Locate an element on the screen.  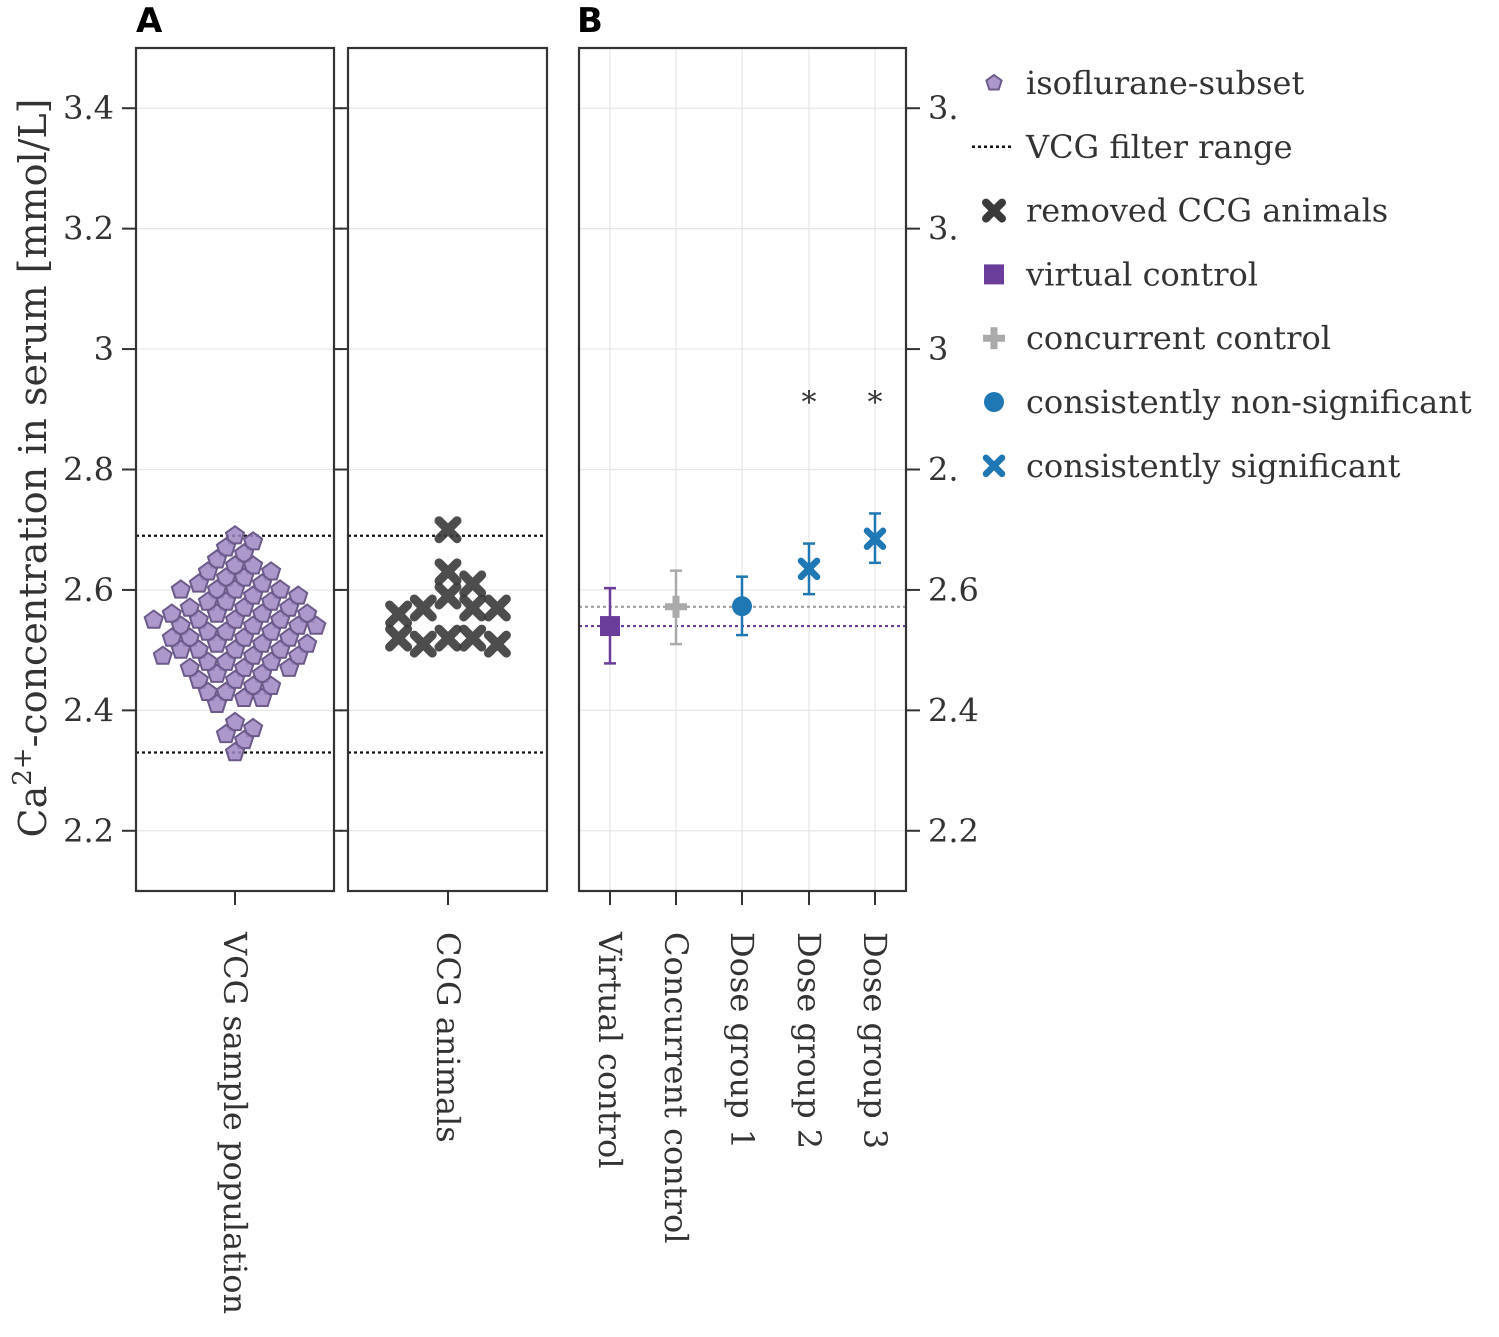
y-tick-label: 2.2 is located at coordinates (88, 831).